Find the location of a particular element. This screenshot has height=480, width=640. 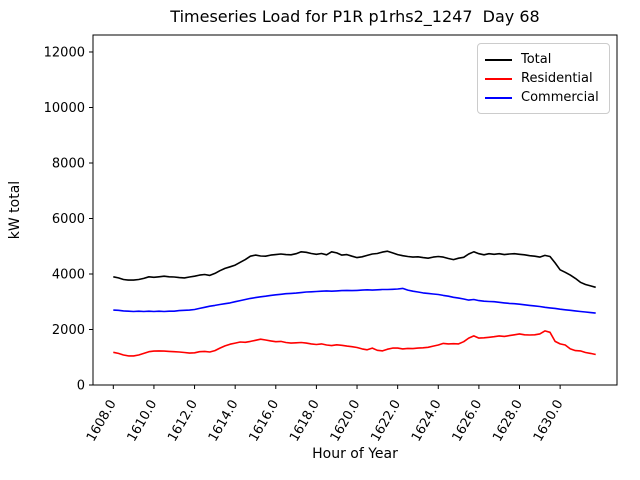

x-tick-label: 1620.0 is located at coordinates (346, 421).